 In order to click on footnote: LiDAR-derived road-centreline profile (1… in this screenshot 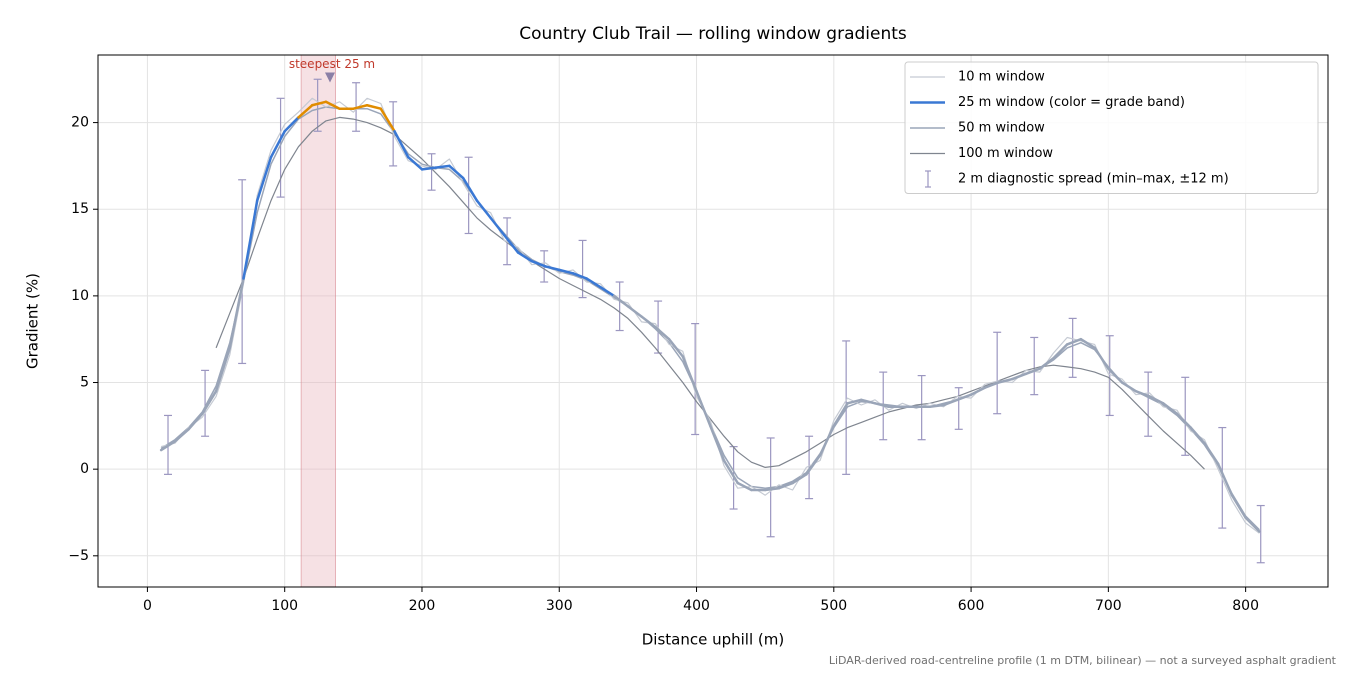, I will do `click(1083, 660)`.